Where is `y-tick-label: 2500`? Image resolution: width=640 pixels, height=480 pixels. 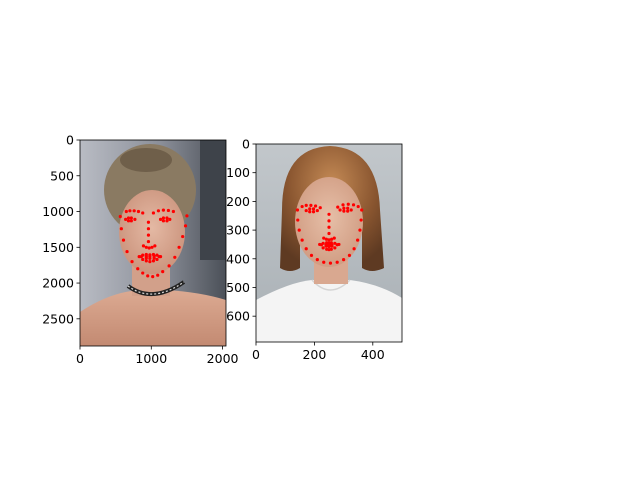
y-tick-label: 2500 is located at coordinates (58, 318).